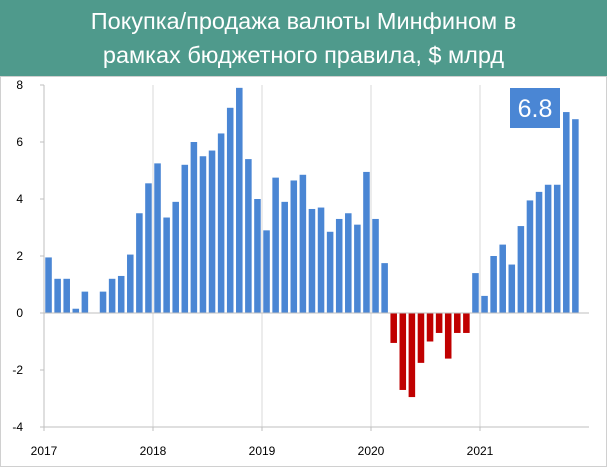 The height and width of the screenshot is (467, 607). Describe the element at coordinates (262, 451) in the screenshot. I see `x-tick-label: 2019` at that location.